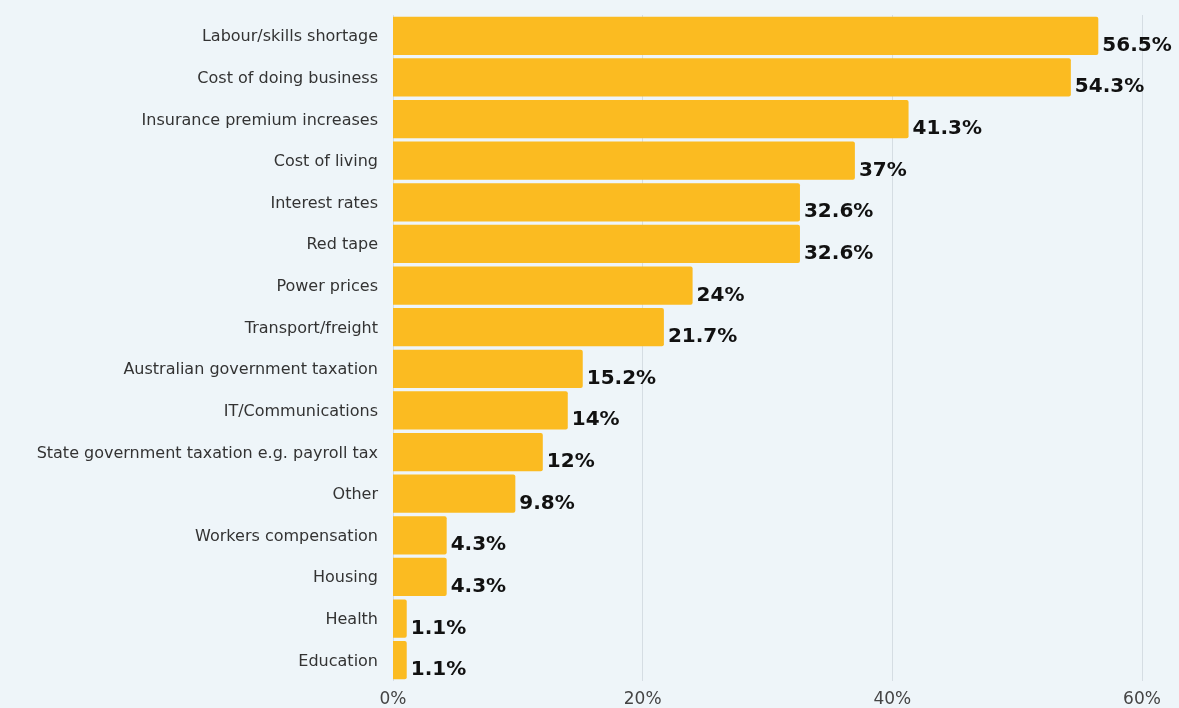  I want to click on data-label: 21.7%, so click(702, 335).